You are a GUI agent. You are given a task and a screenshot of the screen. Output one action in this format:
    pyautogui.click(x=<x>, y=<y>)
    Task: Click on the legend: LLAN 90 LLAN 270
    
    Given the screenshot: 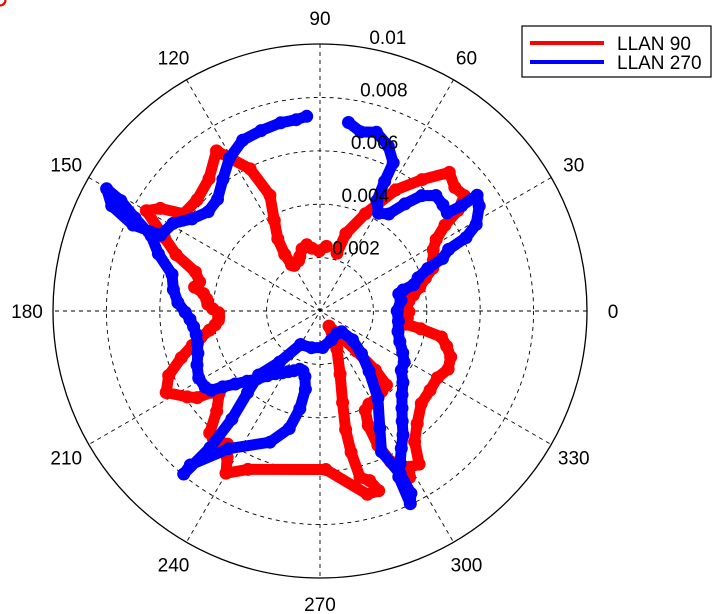 What is the action you would take?
    pyautogui.click(x=616, y=51)
    